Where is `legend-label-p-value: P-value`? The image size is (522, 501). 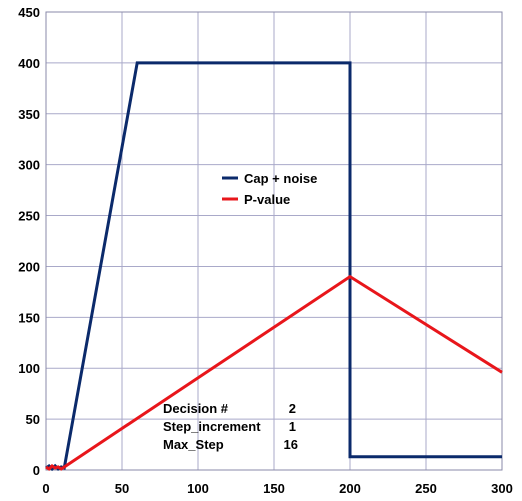 legend-label-p-value: P-value is located at coordinates (267, 199).